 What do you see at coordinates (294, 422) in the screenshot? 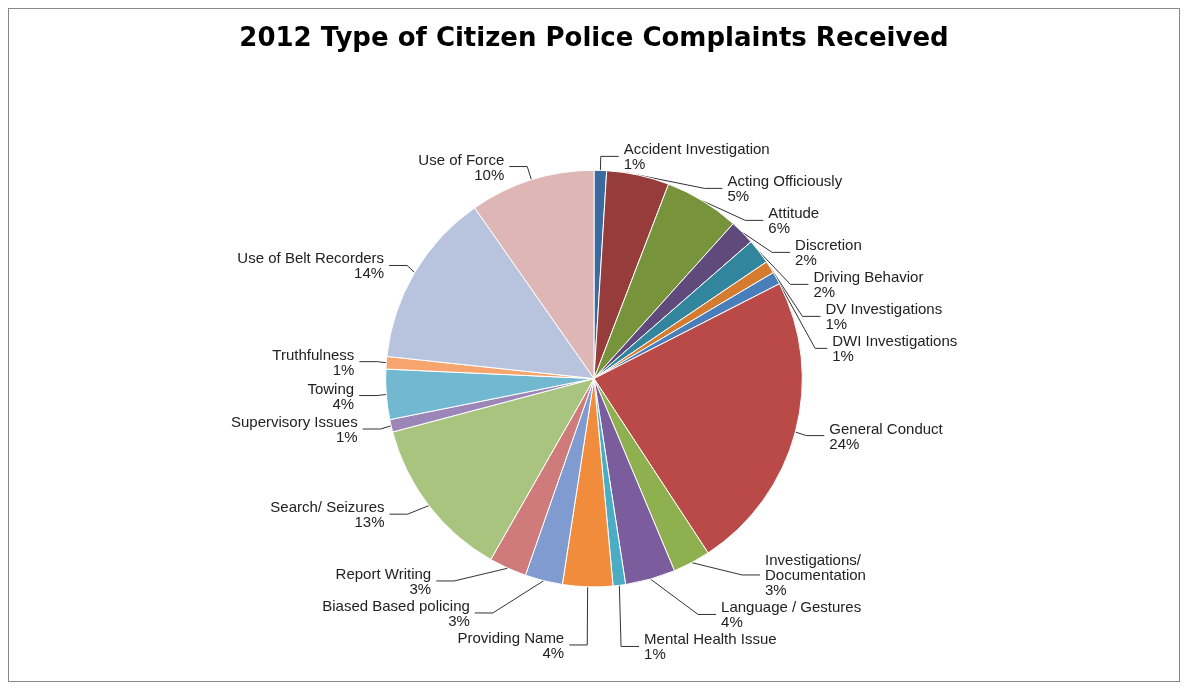
I see `slice-label: Supervisory Issues` at bounding box center [294, 422].